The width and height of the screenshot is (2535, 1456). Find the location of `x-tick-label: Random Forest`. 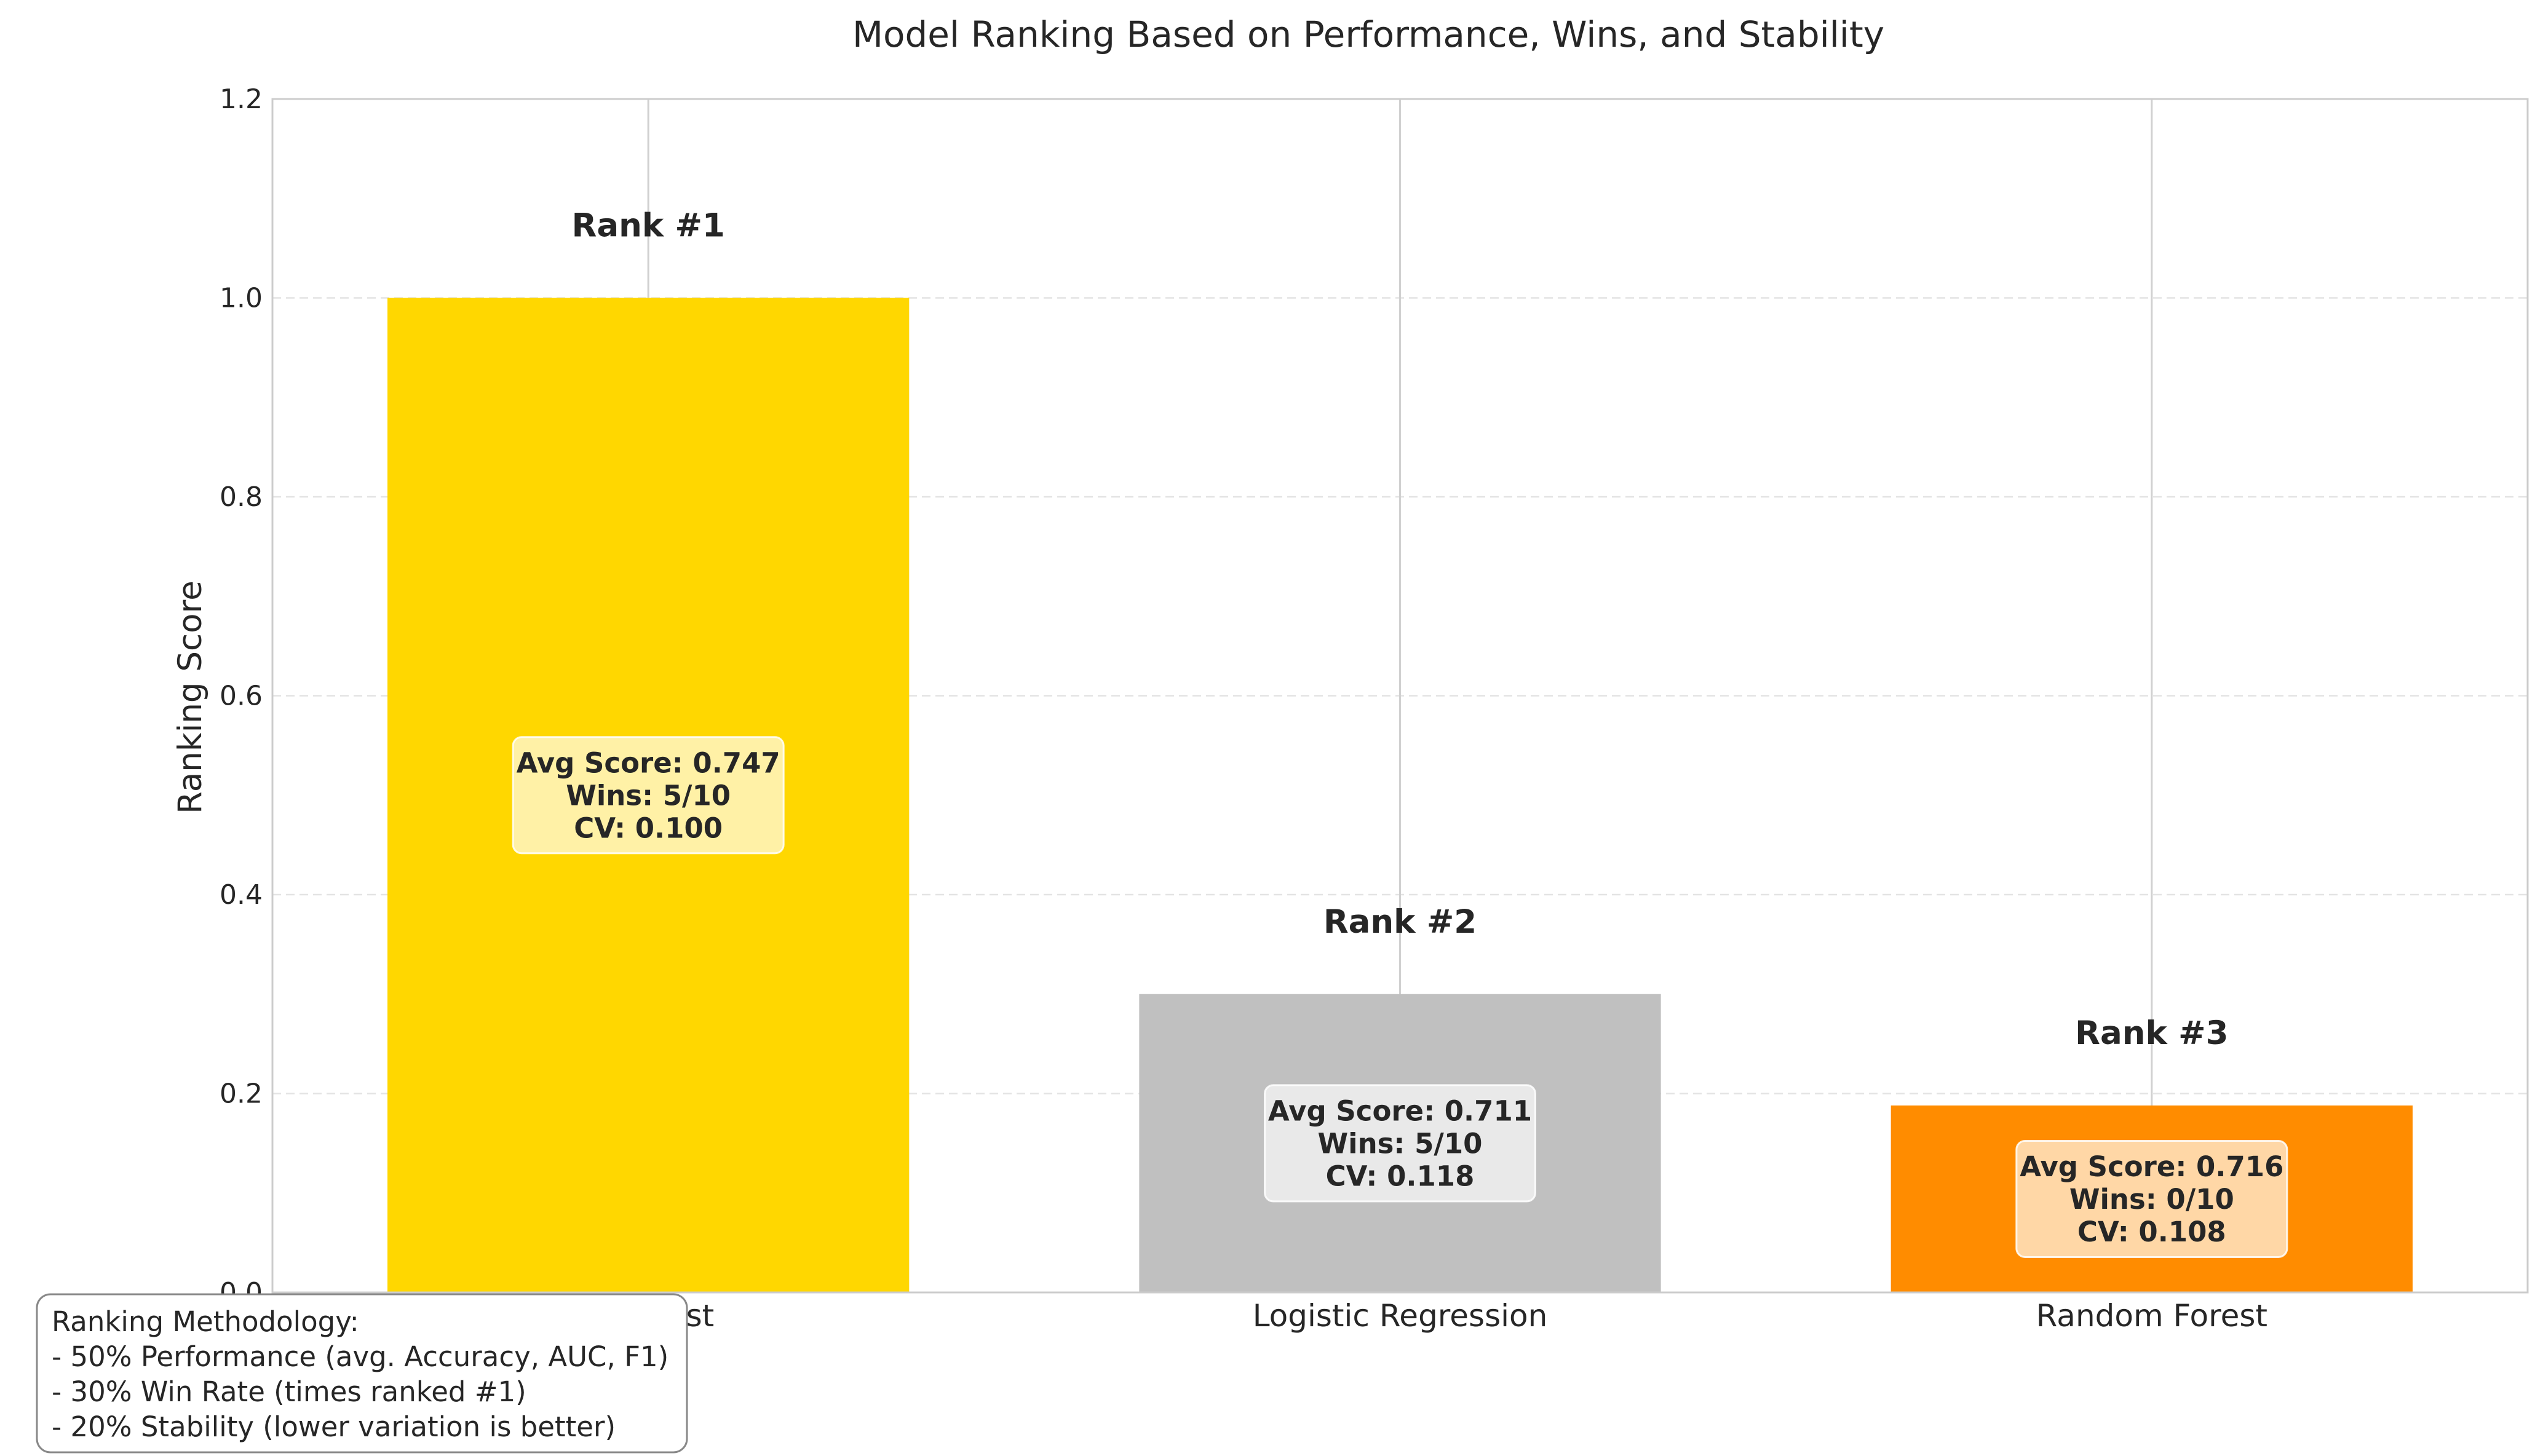

x-tick-label: Random Forest is located at coordinates (2151, 1316).